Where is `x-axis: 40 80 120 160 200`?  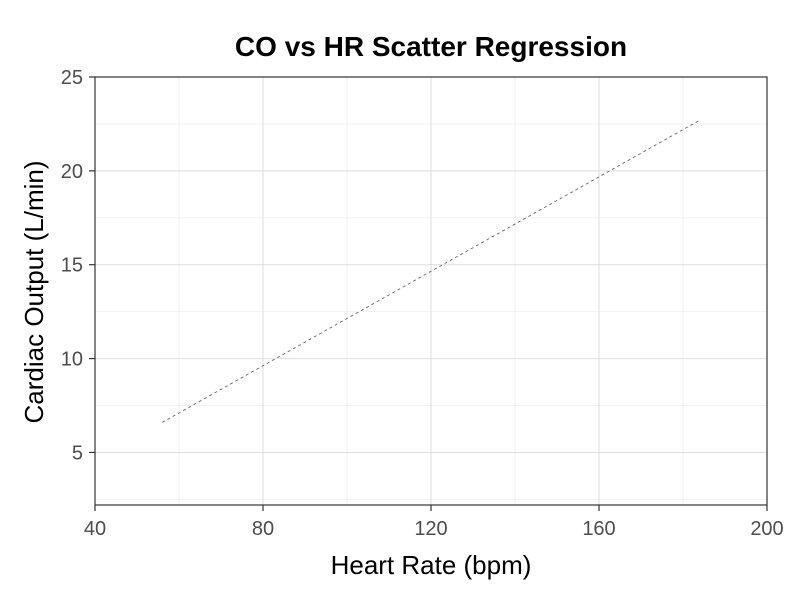 x-axis: 40 80 120 160 200 is located at coordinates (434, 522).